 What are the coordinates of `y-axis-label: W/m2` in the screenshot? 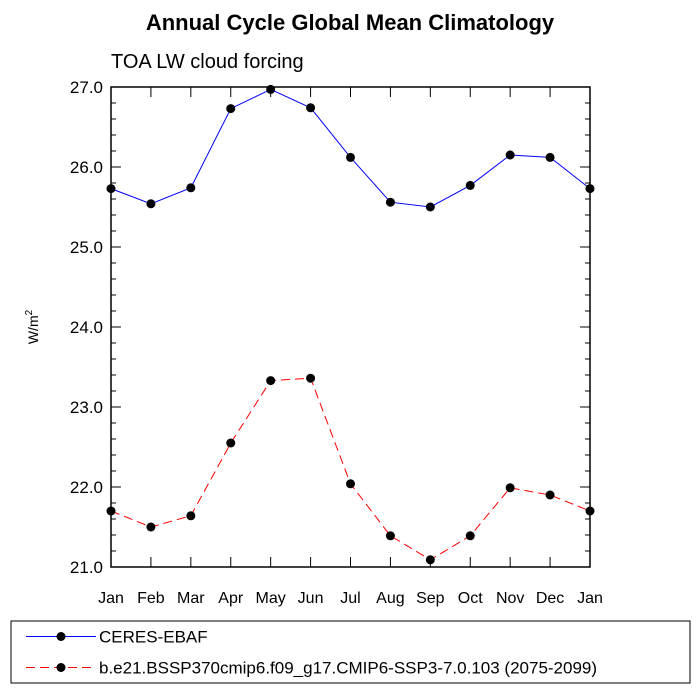 It's located at (32, 326).